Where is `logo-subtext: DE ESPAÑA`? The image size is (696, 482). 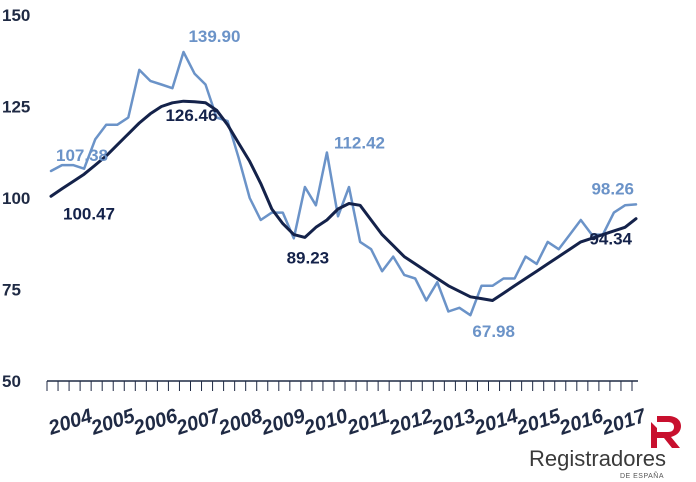
logo-subtext: DE ESPAÑA is located at coordinates (642, 475).